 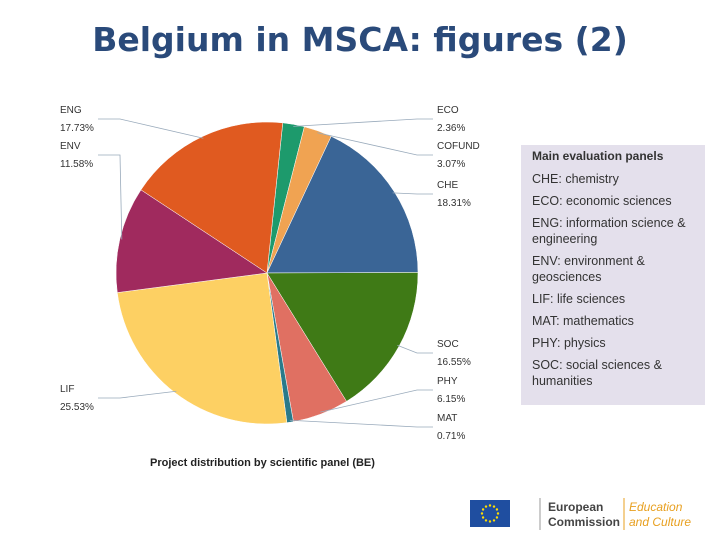 I want to click on slice-value-label: 3.07%, so click(x=451, y=164).